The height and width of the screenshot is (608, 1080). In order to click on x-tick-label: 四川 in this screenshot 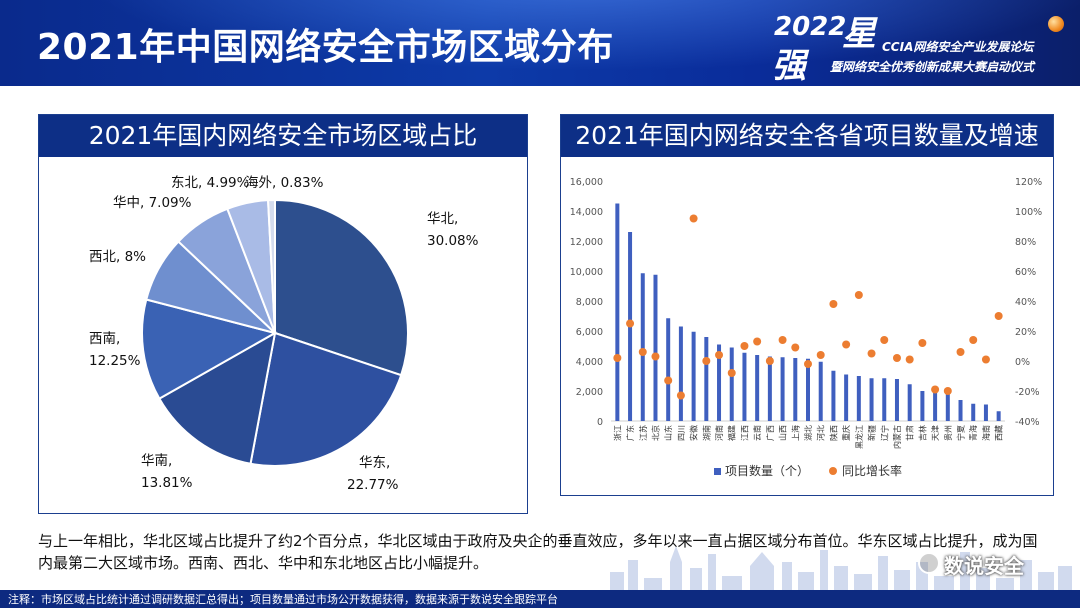, I will do `click(681, 433)`.